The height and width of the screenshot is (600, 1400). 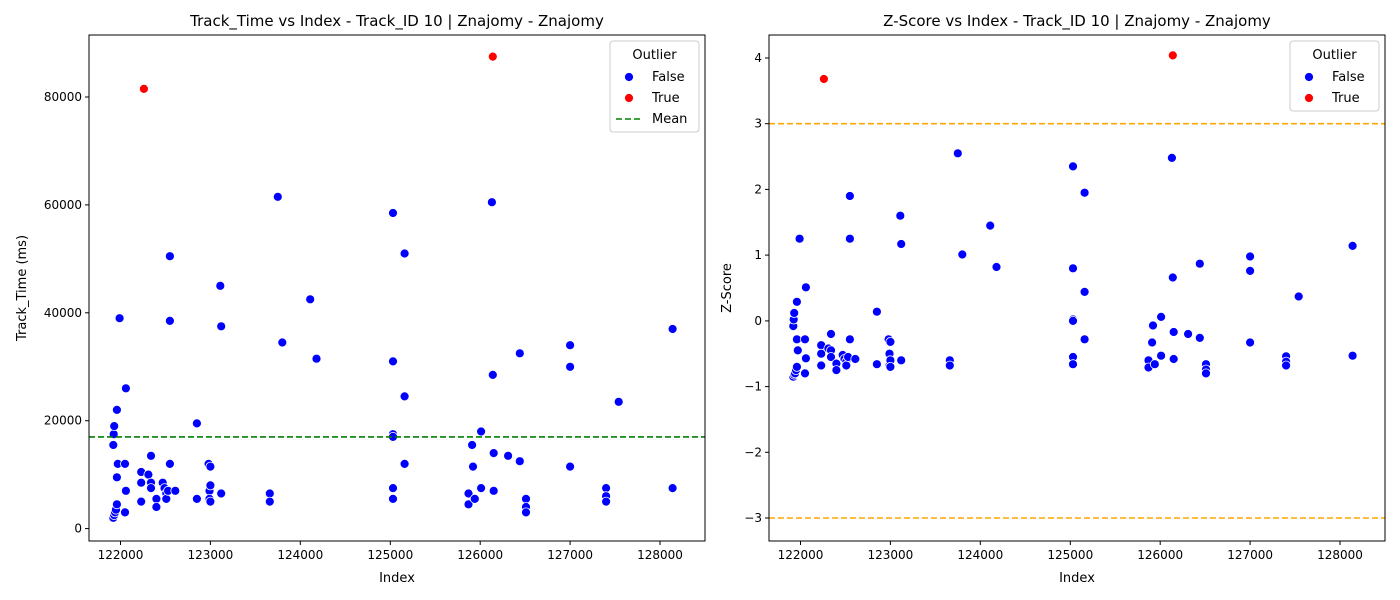 What do you see at coordinates (753, 452) in the screenshot?
I see `y-tick-label: −2` at bounding box center [753, 452].